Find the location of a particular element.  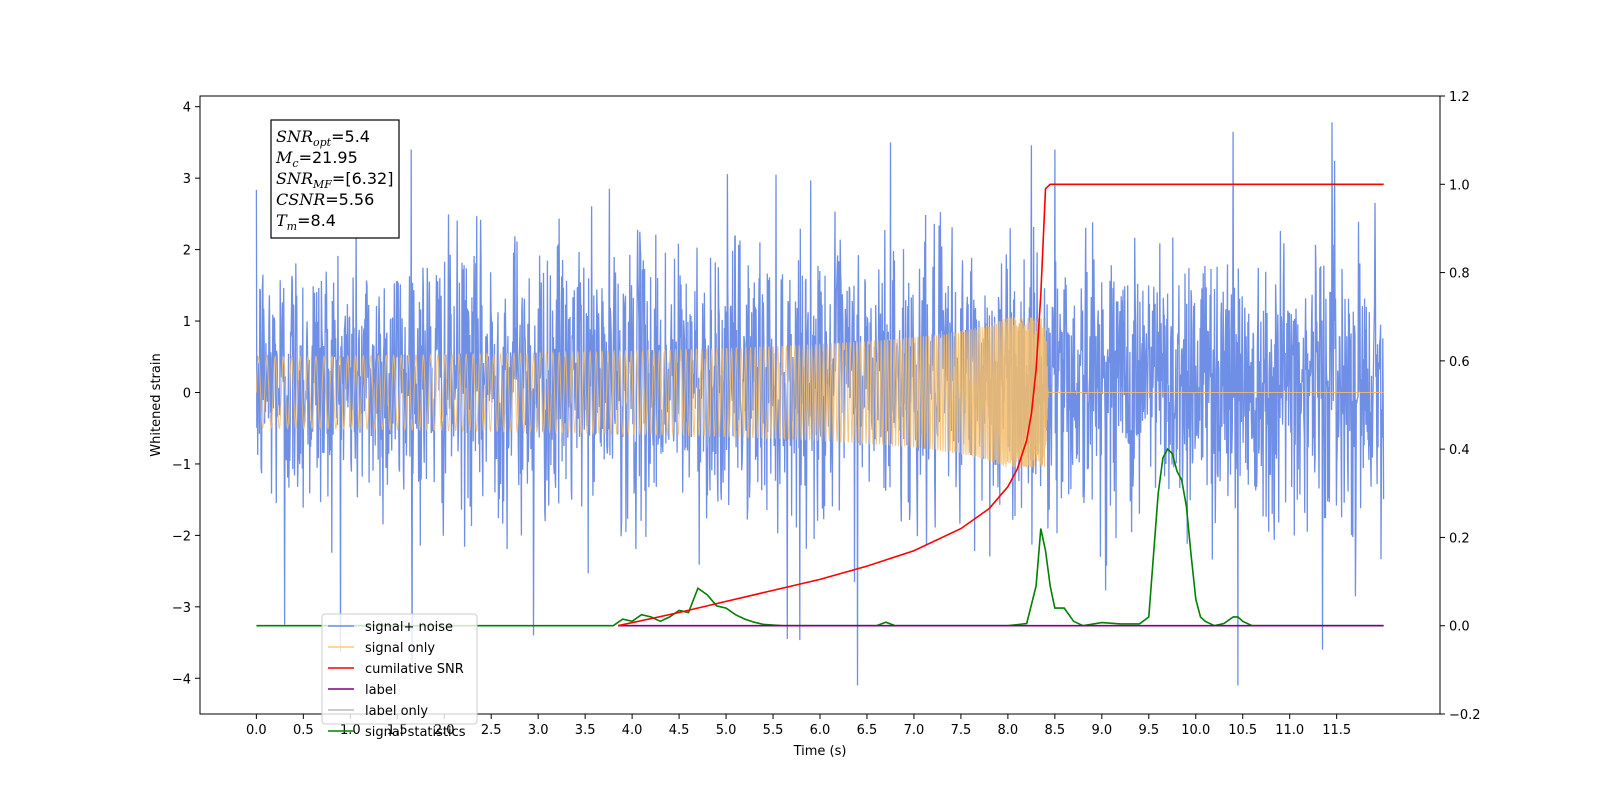

x-tick-label: 3.0 is located at coordinates (538, 730).